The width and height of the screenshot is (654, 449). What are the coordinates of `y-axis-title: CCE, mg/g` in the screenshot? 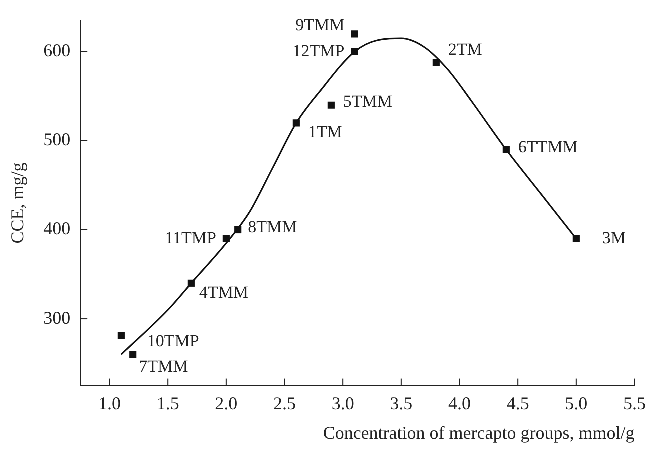 It's located at (18, 203).